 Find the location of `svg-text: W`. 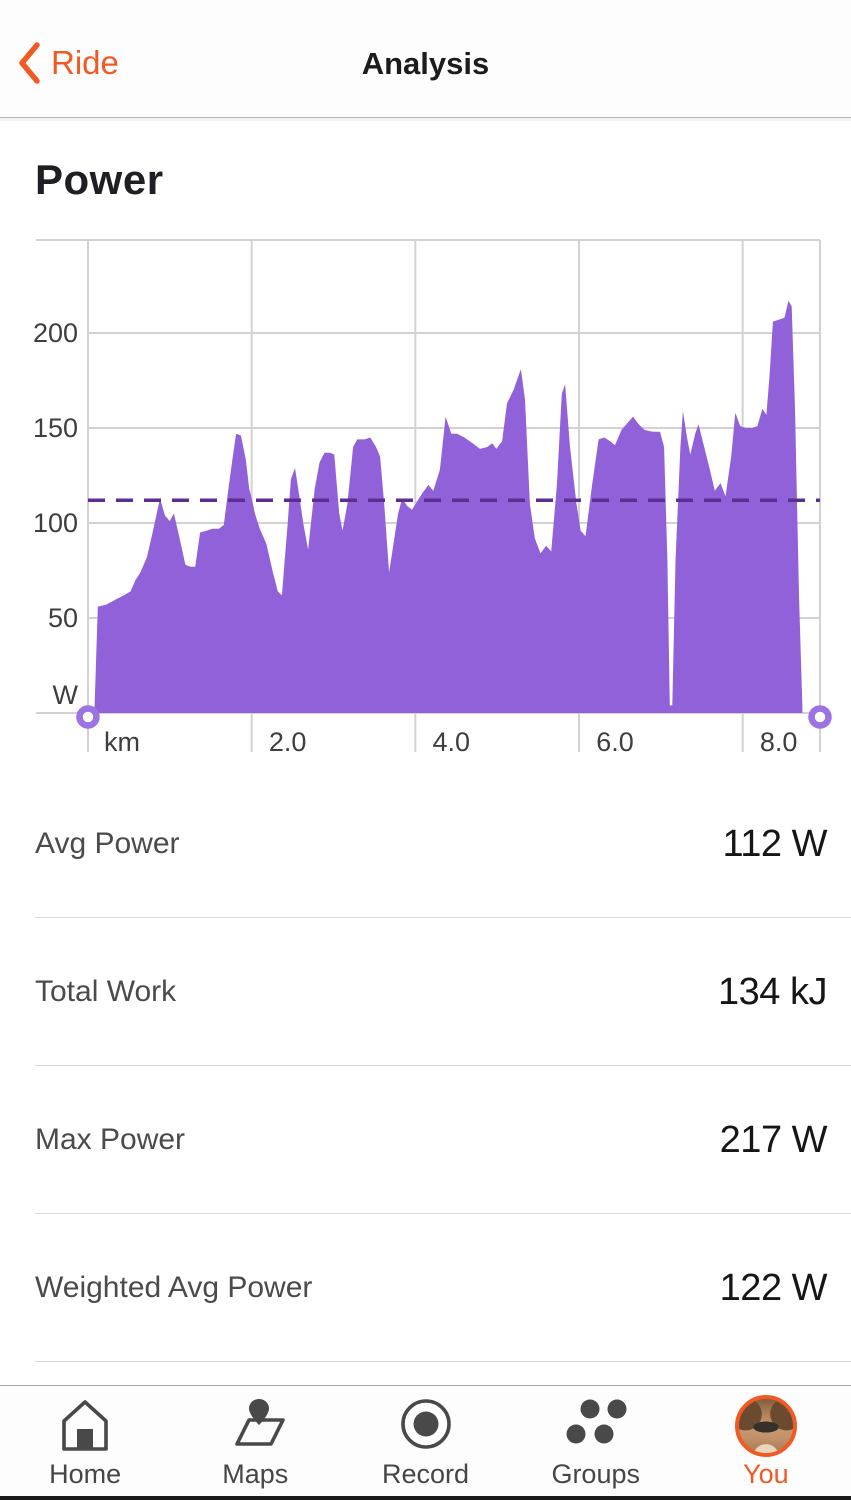

svg-text: W is located at coordinates (66, 695).